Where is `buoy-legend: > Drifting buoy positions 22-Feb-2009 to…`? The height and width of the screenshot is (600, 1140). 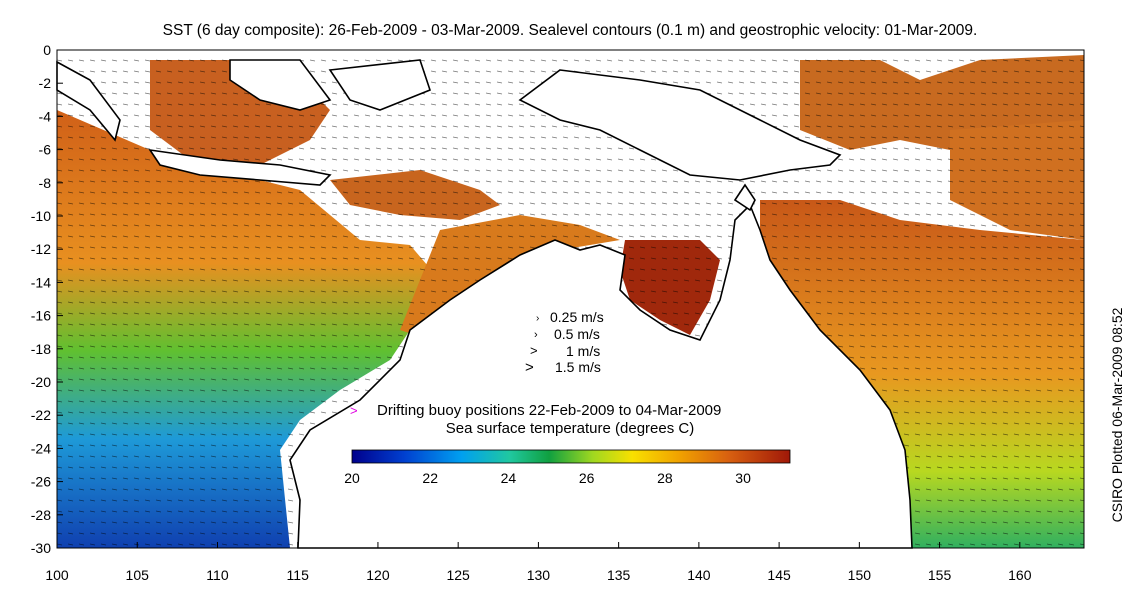 buoy-legend: > Drifting buoy positions 22-Feb-2009 to… is located at coordinates (535, 410).